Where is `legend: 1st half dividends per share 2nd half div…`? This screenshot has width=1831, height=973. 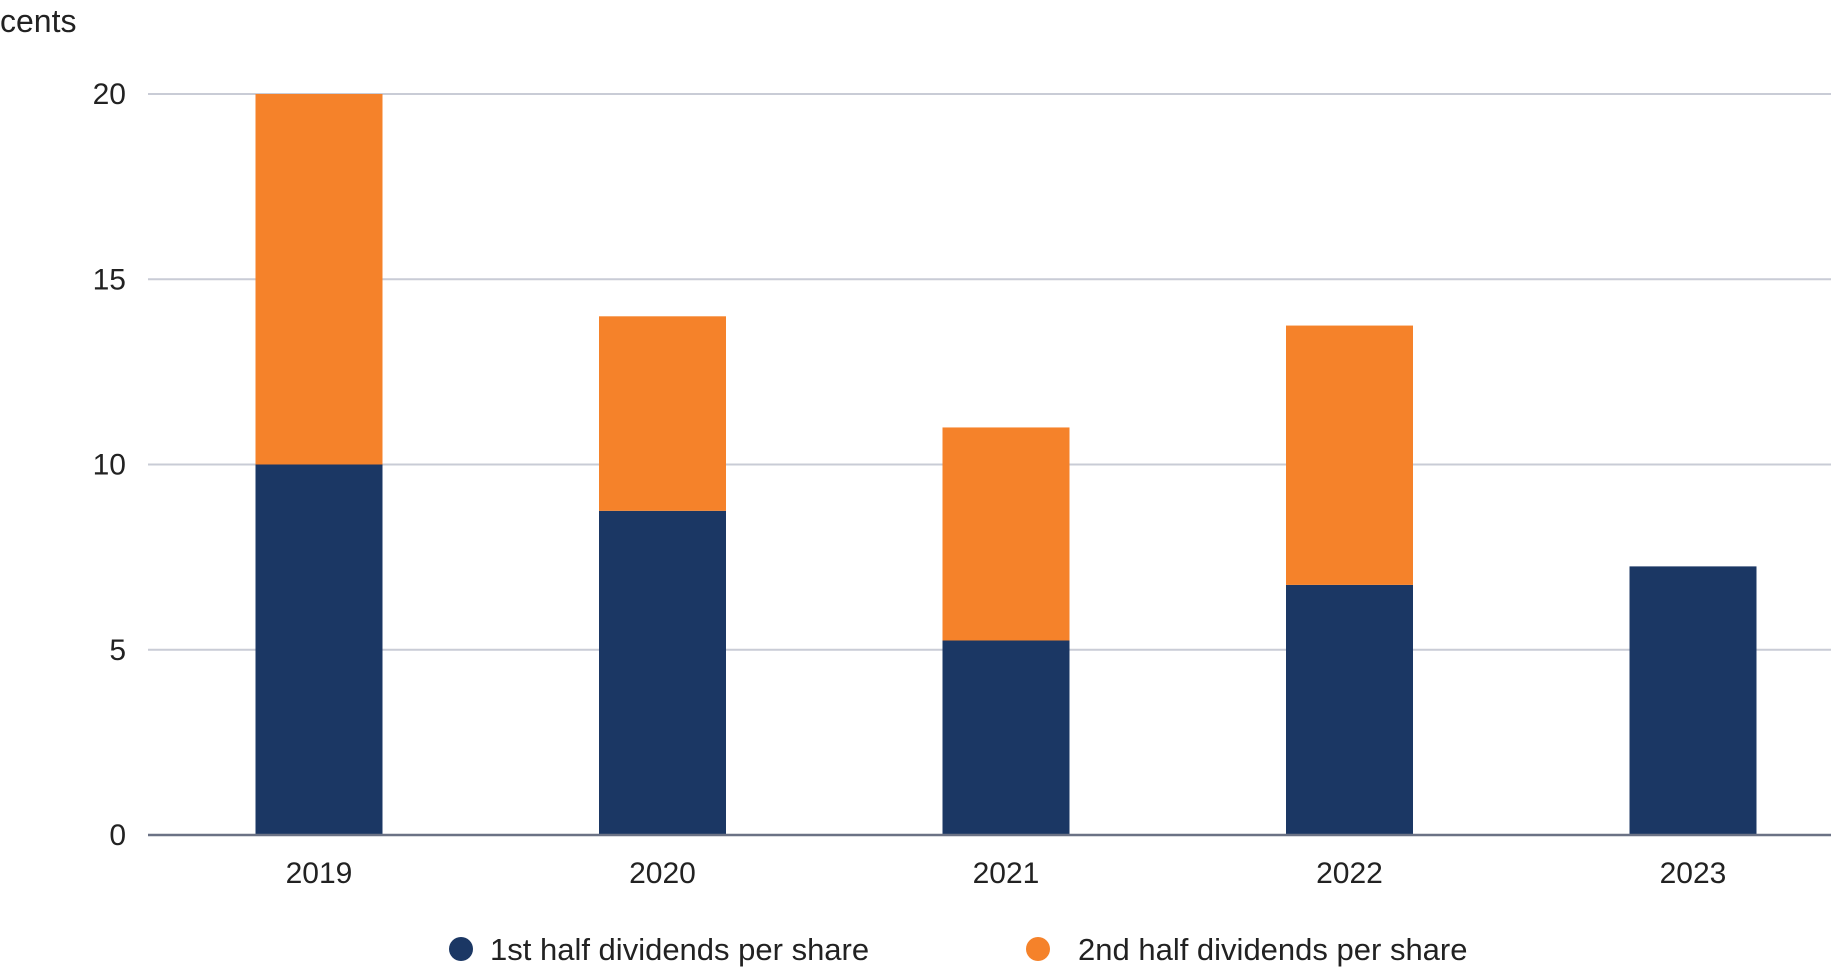 legend: 1st half dividends per share 2nd half div… is located at coordinates (958, 949).